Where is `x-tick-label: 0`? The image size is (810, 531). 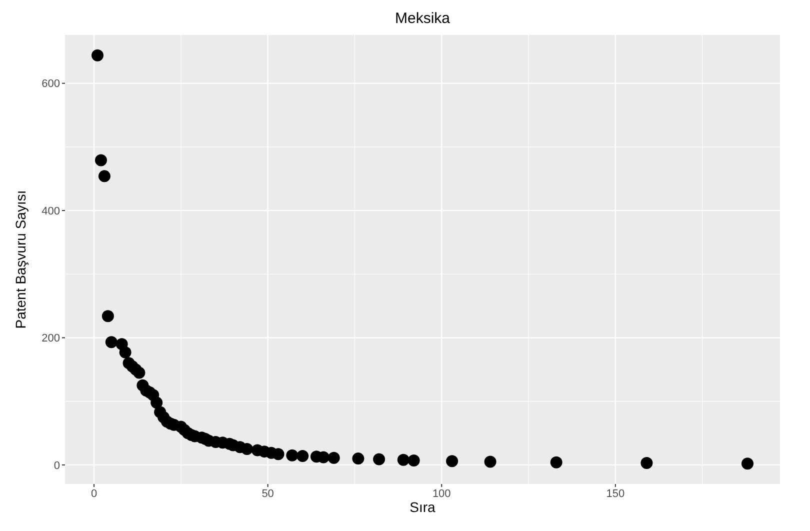
x-tick-label: 0 is located at coordinates (94, 494).